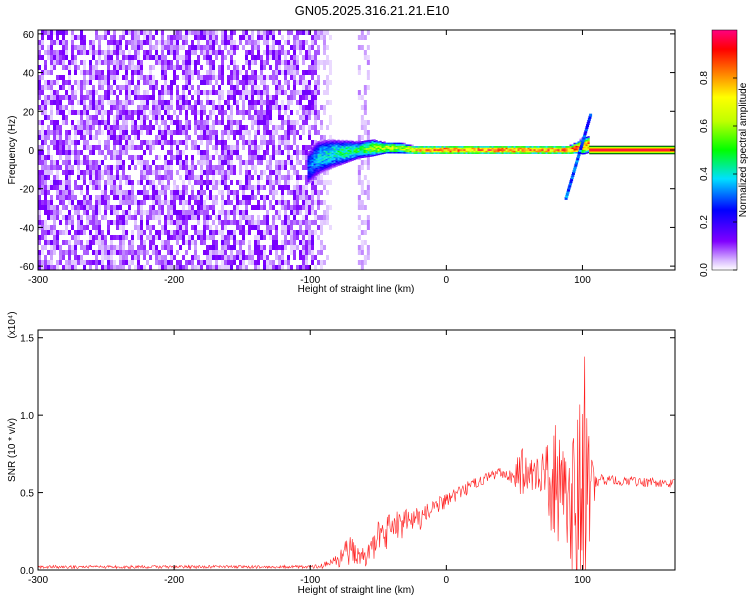  What do you see at coordinates (356, 289) in the screenshot?
I see `spectrogram-xlabel: Height of straight line (km)` at bounding box center [356, 289].